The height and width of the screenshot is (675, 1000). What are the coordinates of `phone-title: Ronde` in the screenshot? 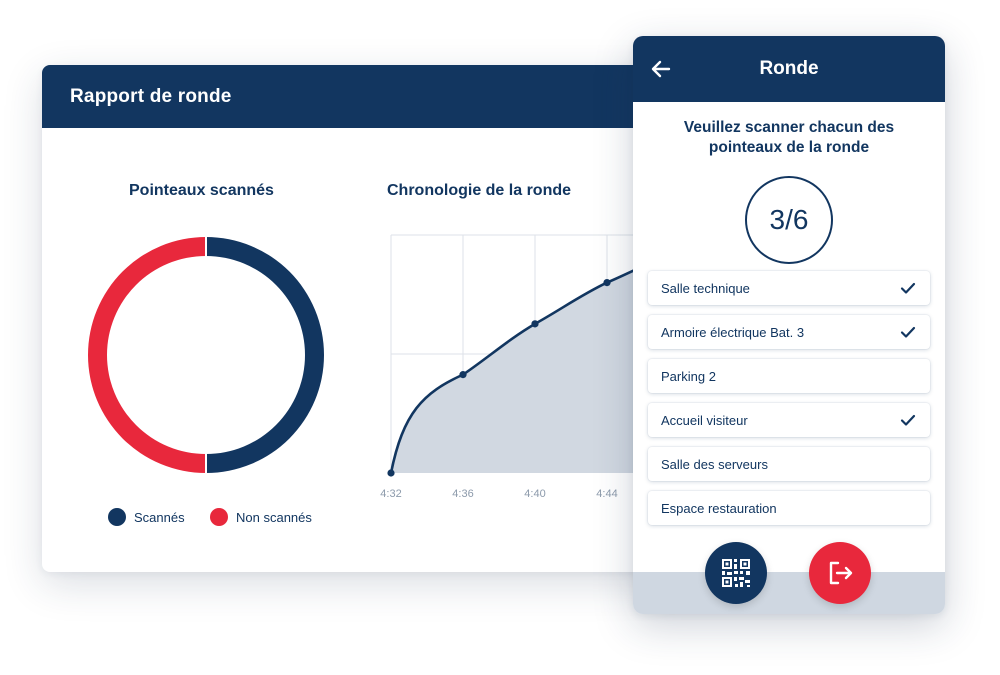 It's located at (789, 68).